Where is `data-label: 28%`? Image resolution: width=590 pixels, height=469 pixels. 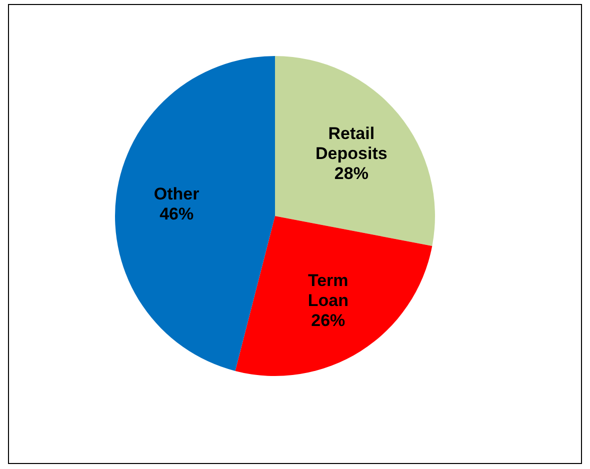
data-label: 28% is located at coordinates (351, 172).